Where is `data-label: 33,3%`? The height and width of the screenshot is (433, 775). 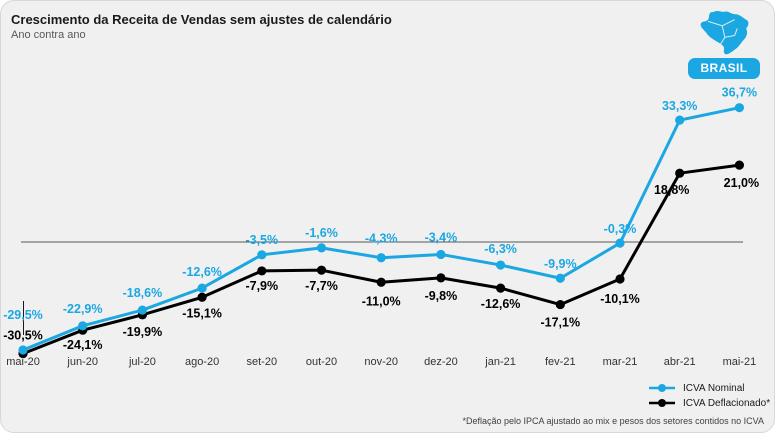
data-label: 33,3% is located at coordinates (679, 106).